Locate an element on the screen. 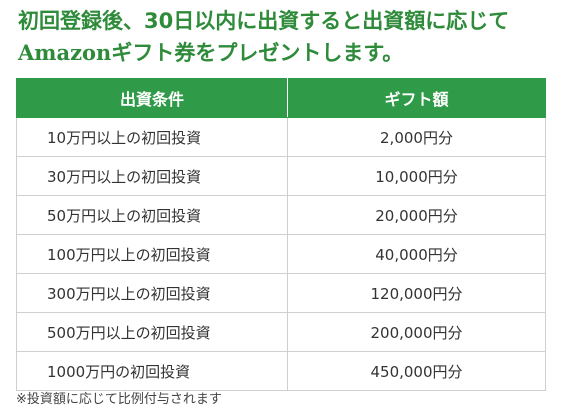 This screenshot has width=561, height=414. row-condition: 500万円以上の初回投資 is located at coordinates (152, 332).